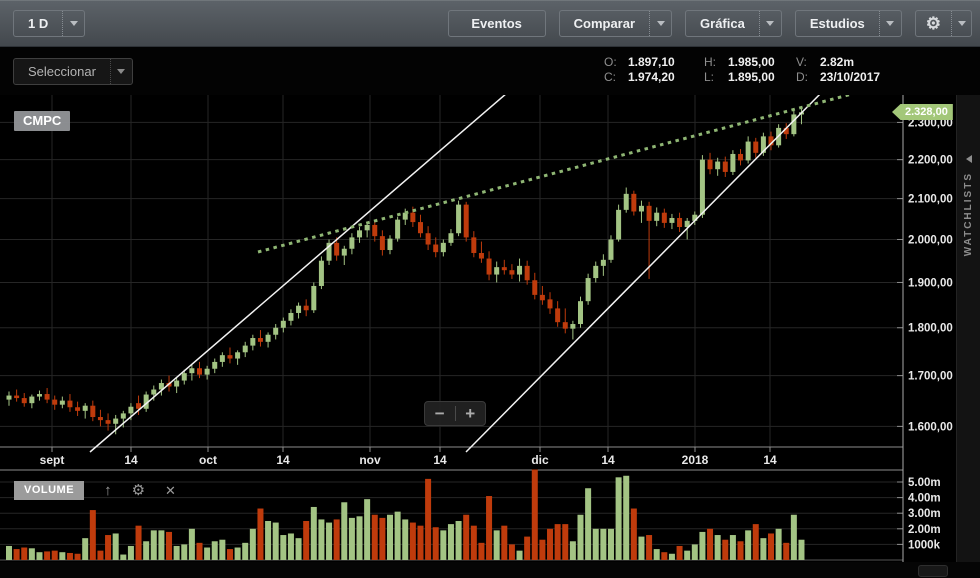 This screenshot has width=980, height=578. Describe the element at coordinates (722, 23) in the screenshot. I see `chart-type-button: Gráfica` at that location.